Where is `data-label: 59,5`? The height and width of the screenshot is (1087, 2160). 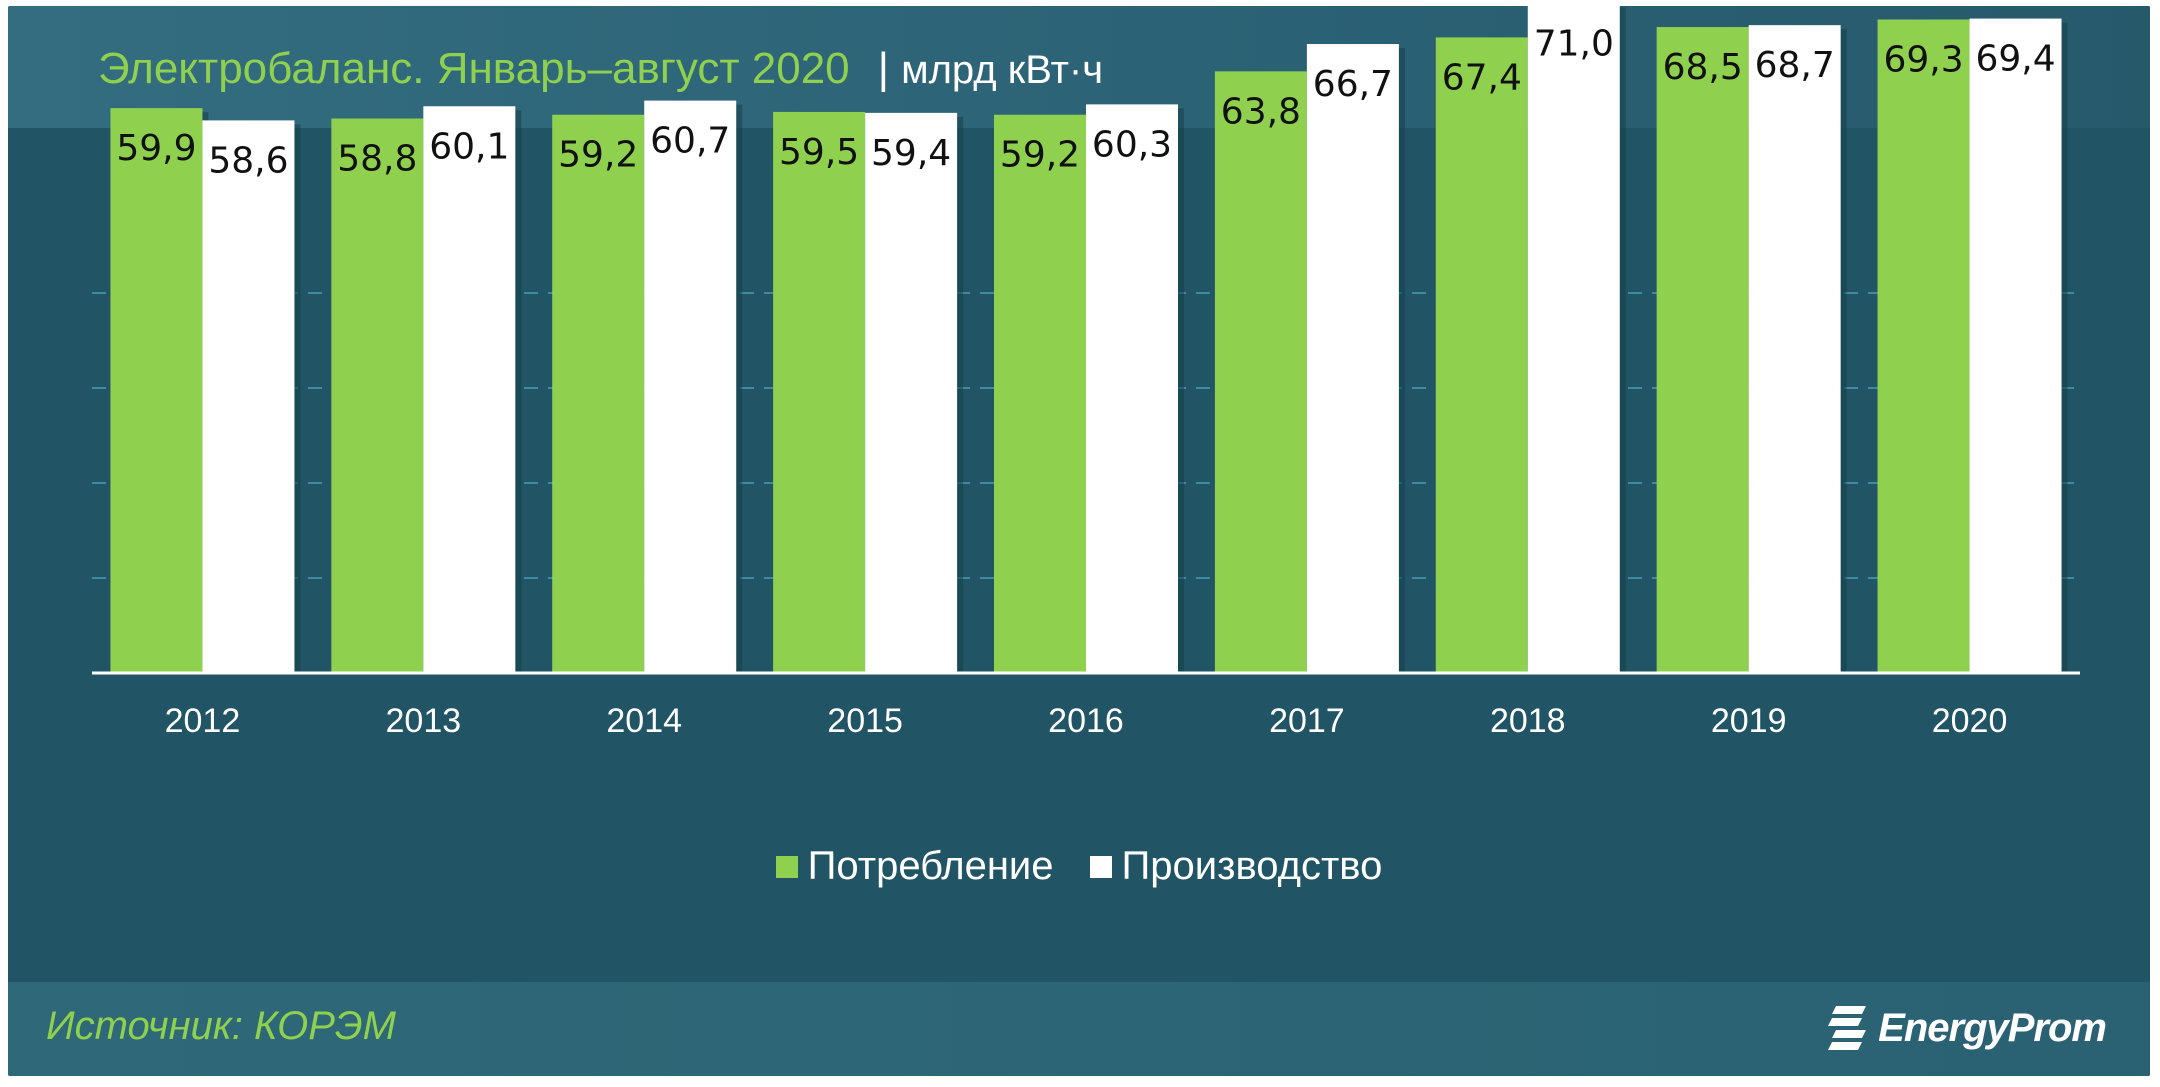
data-label: 59,5 is located at coordinates (819, 152).